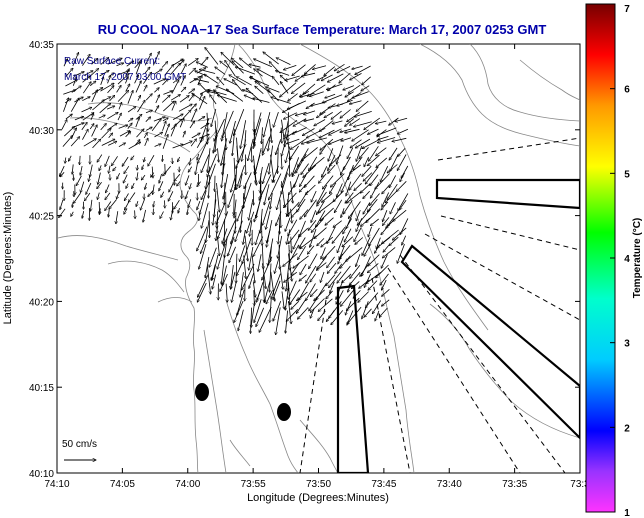 This screenshot has height=518, width=644. I want to click on x-tick-label: 73:40, so click(449, 484).